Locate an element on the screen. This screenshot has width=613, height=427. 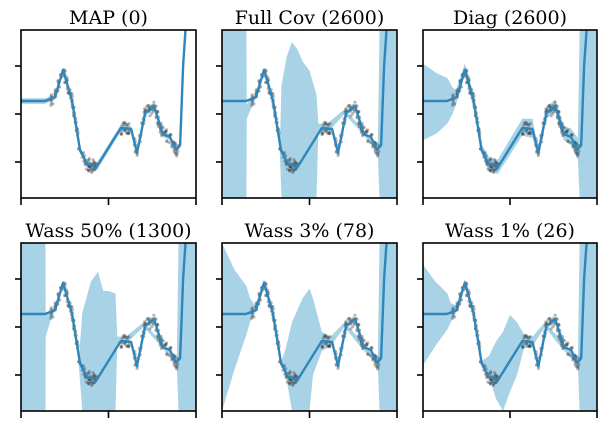
subplot-1: Full Cov (2600) is located at coordinates (307, 106).